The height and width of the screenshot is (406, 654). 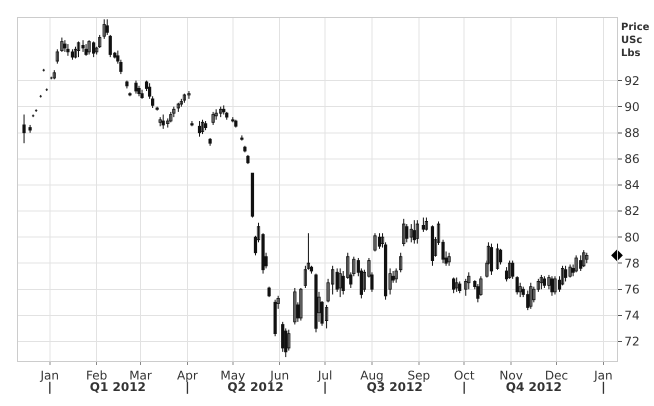 I want to click on x-tick-label: Aug, so click(x=372, y=375).